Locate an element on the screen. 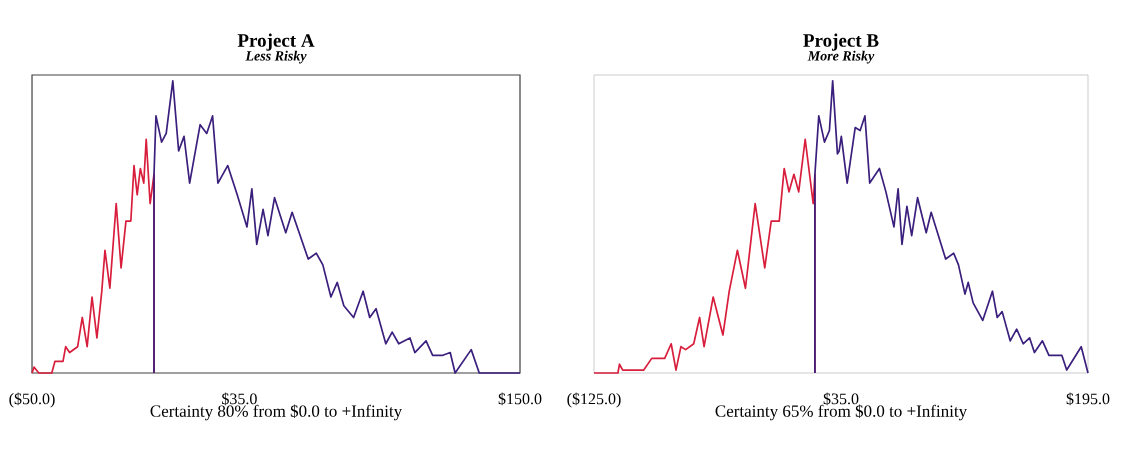 The height and width of the screenshot is (460, 1138). x-tick-label: $195.0 is located at coordinates (1088, 399).